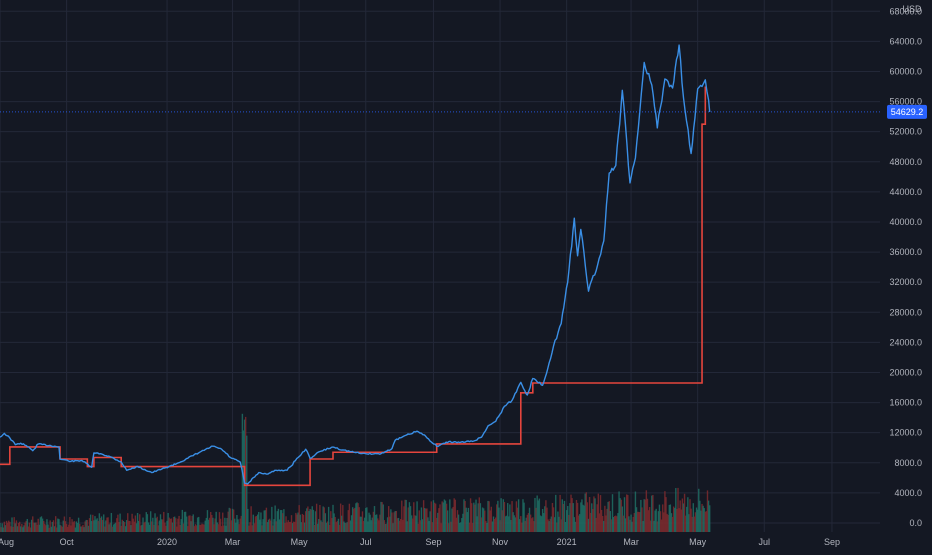 This screenshot has width=932, height=555. Describe the element at coordinates (433, 542) in the screenshot. I see `time-tick-label: Sep` at that location.